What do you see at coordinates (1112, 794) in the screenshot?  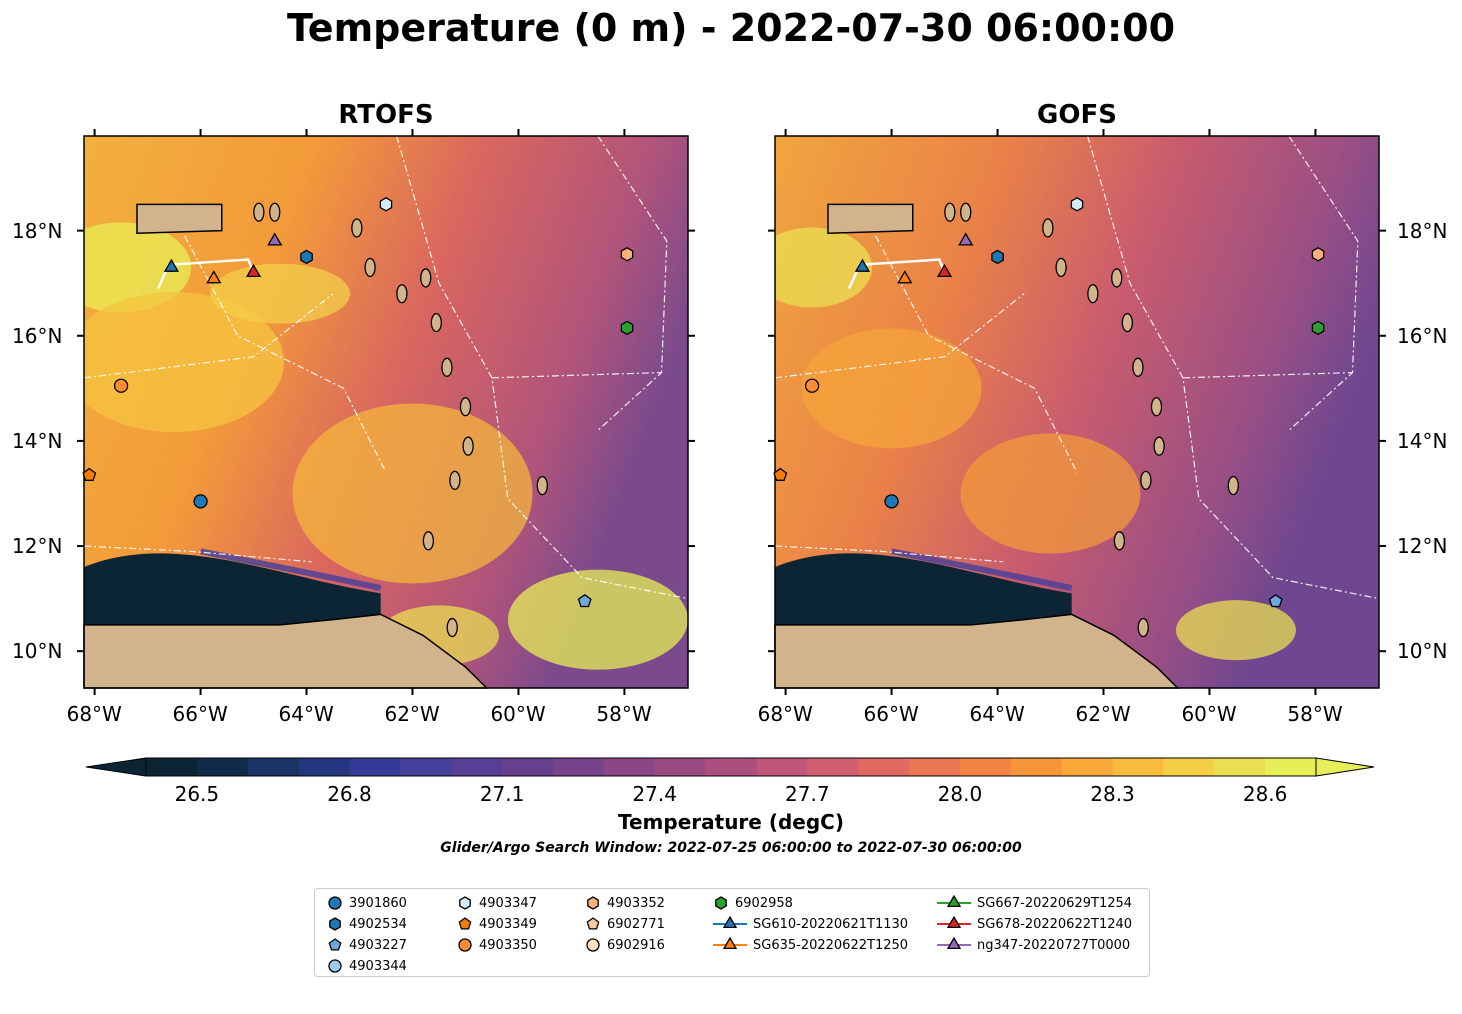 I see `colorbar-tick-label: 28.3` at bounding box center [1112, 794].